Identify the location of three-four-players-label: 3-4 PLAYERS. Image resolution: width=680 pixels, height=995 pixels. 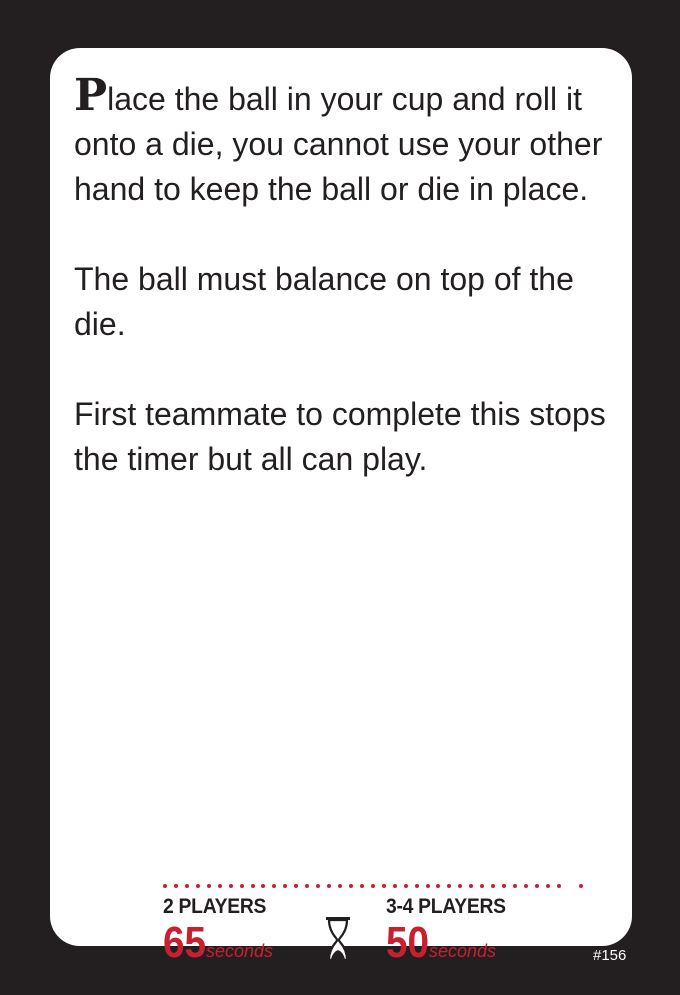
(446, 906).